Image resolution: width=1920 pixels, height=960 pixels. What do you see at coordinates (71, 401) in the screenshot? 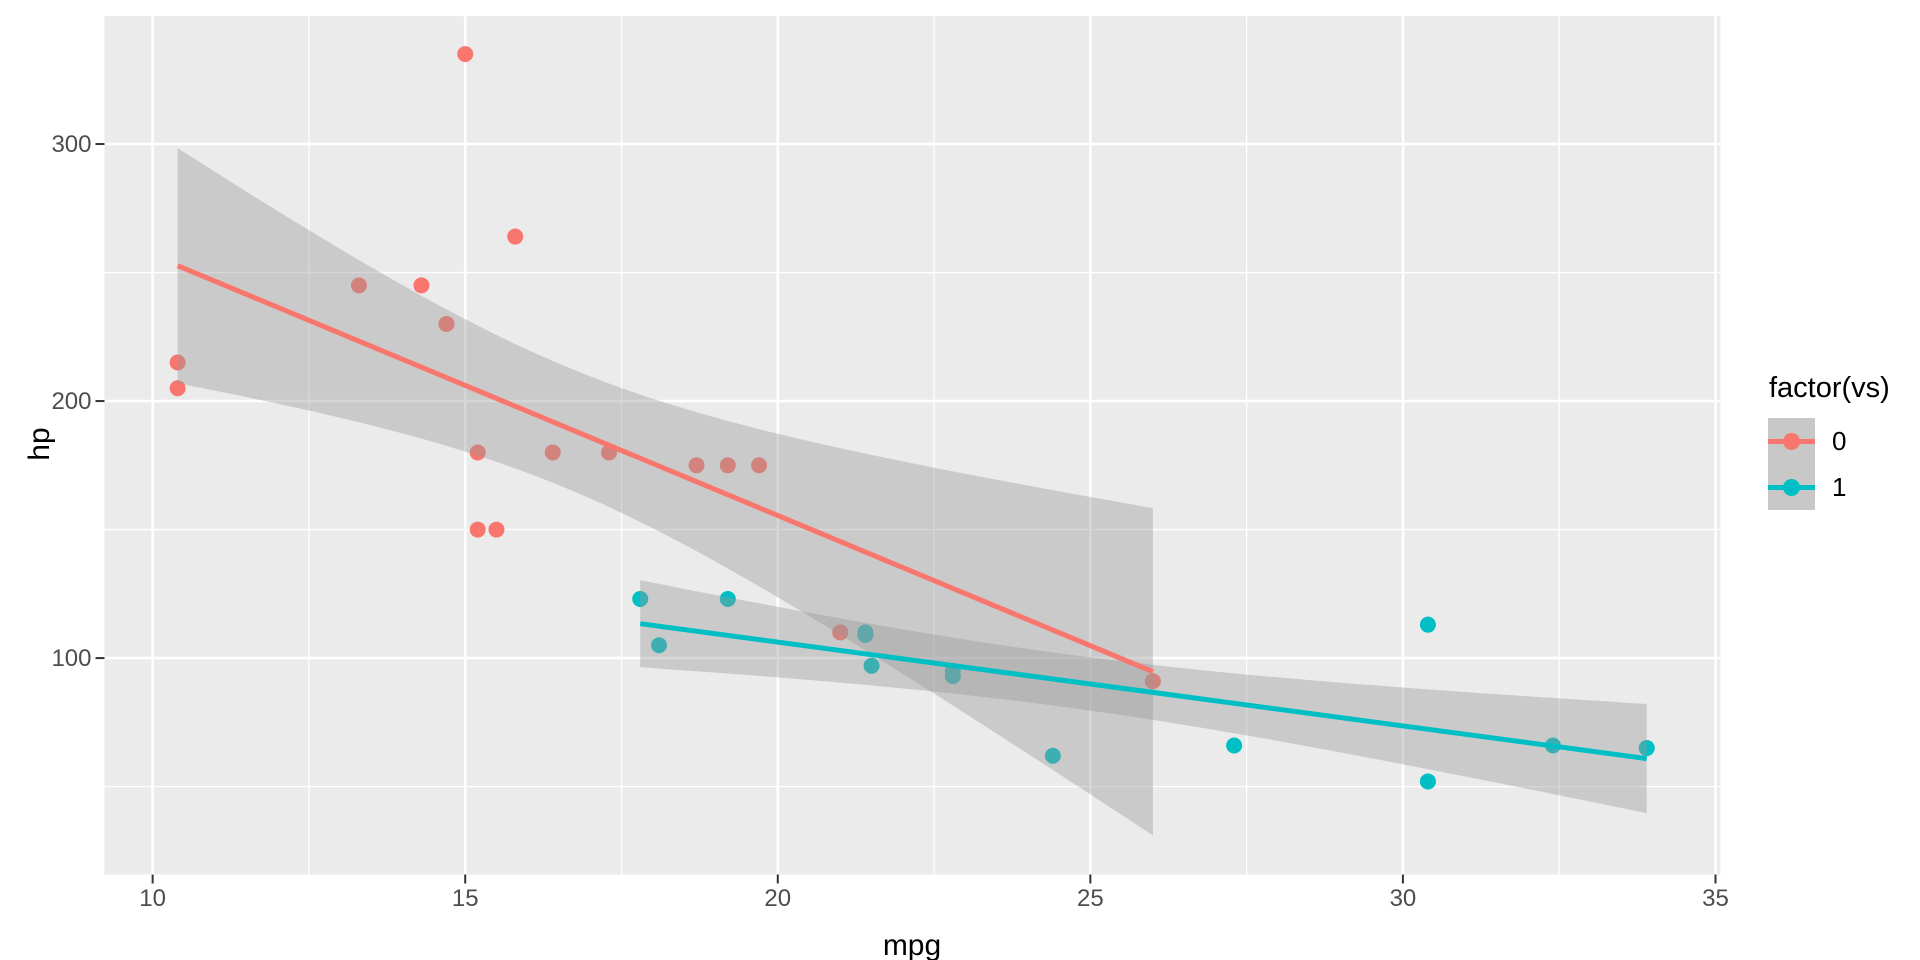
I see `y-axis-tick-label: 200` at bounding box center [71, 401].